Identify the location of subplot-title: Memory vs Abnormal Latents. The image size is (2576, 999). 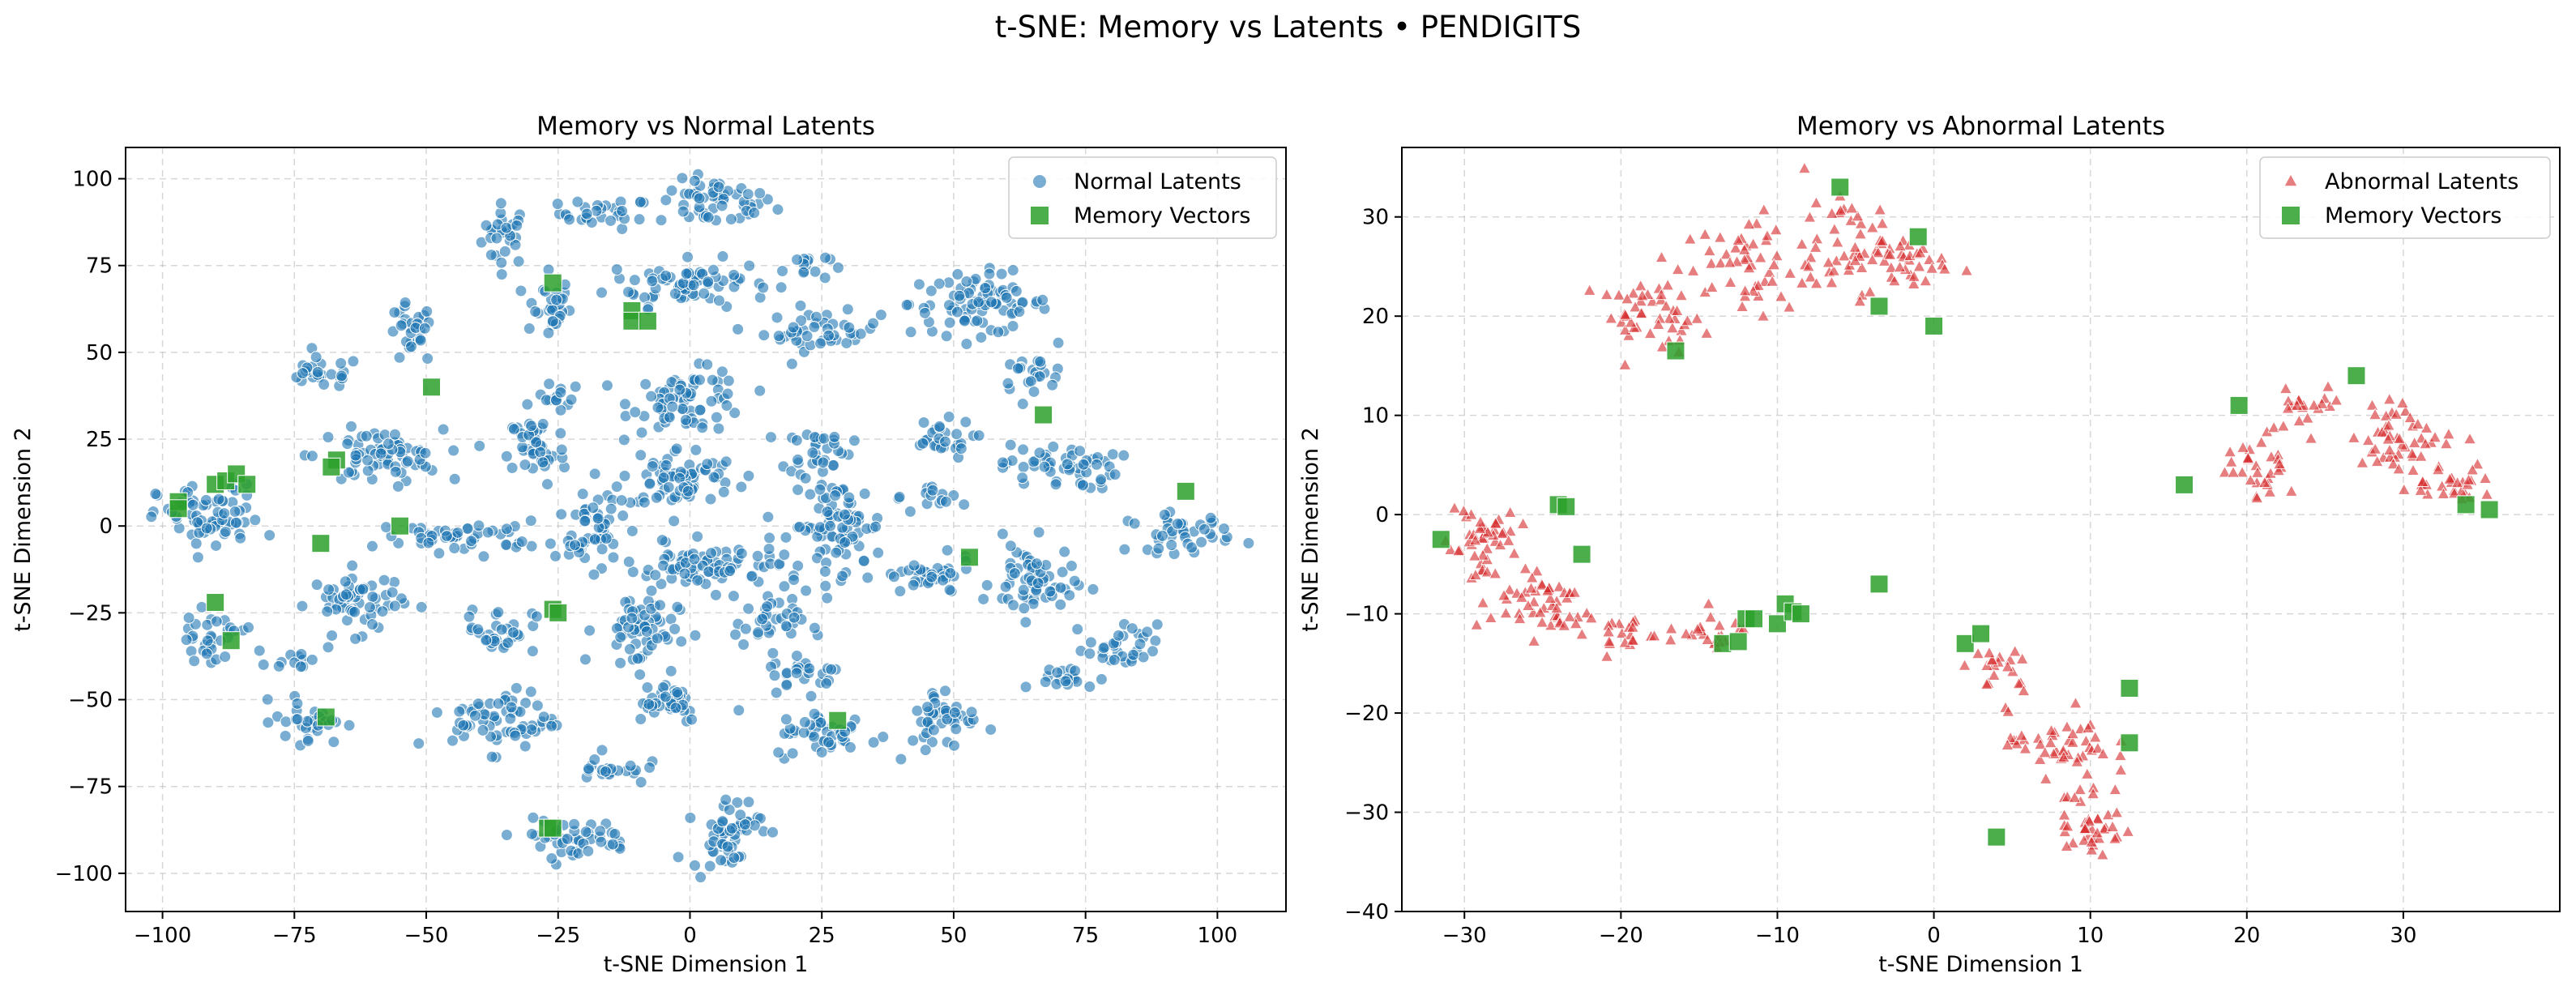
(1980, 126).